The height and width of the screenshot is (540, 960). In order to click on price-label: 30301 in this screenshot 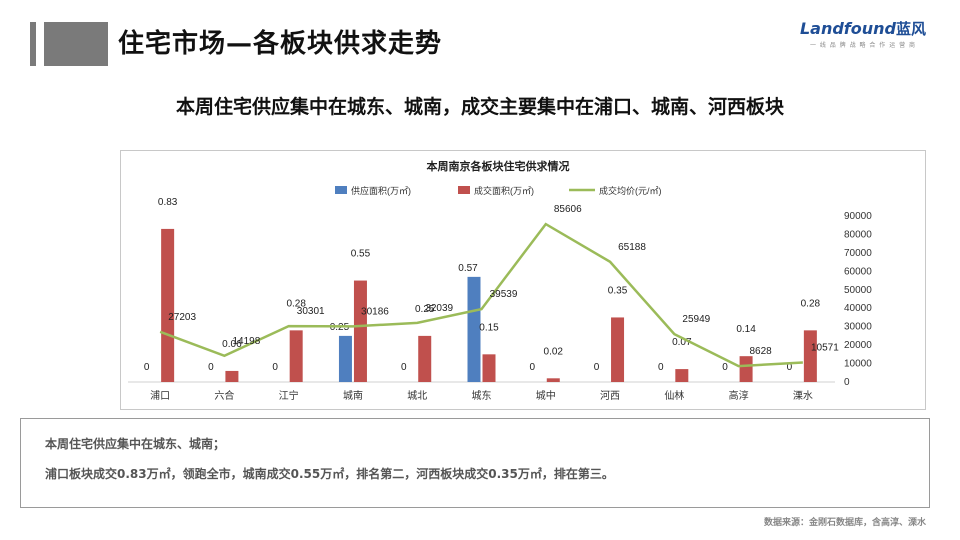, I will do `click(311, 311)`.